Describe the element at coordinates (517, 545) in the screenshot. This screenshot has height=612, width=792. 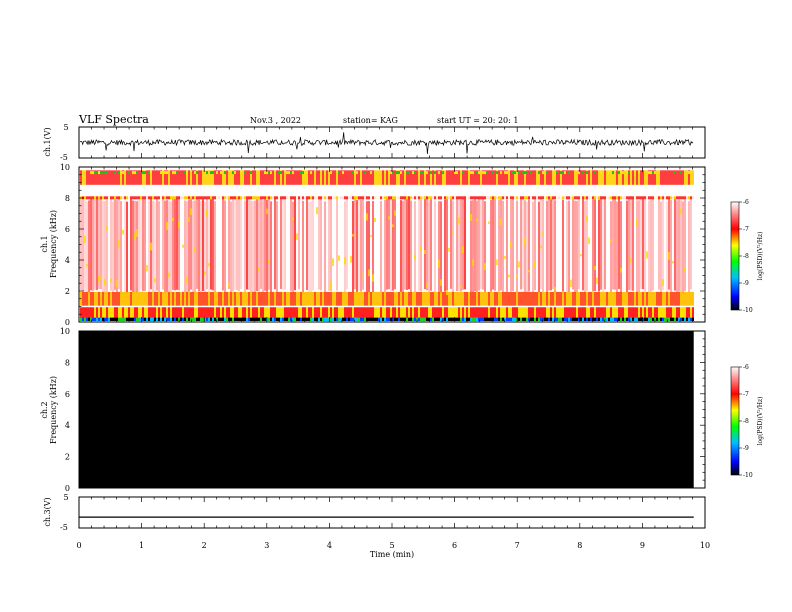
I see `x-tick-label: 7` at that location.